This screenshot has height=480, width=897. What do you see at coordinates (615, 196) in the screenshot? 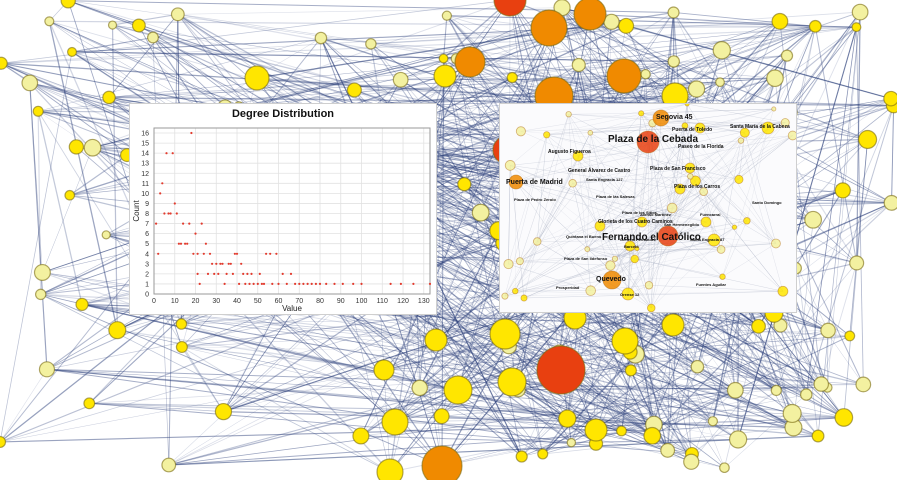
I see `station-label: Plaza de las Salesas` at bounding box center [615, 196].